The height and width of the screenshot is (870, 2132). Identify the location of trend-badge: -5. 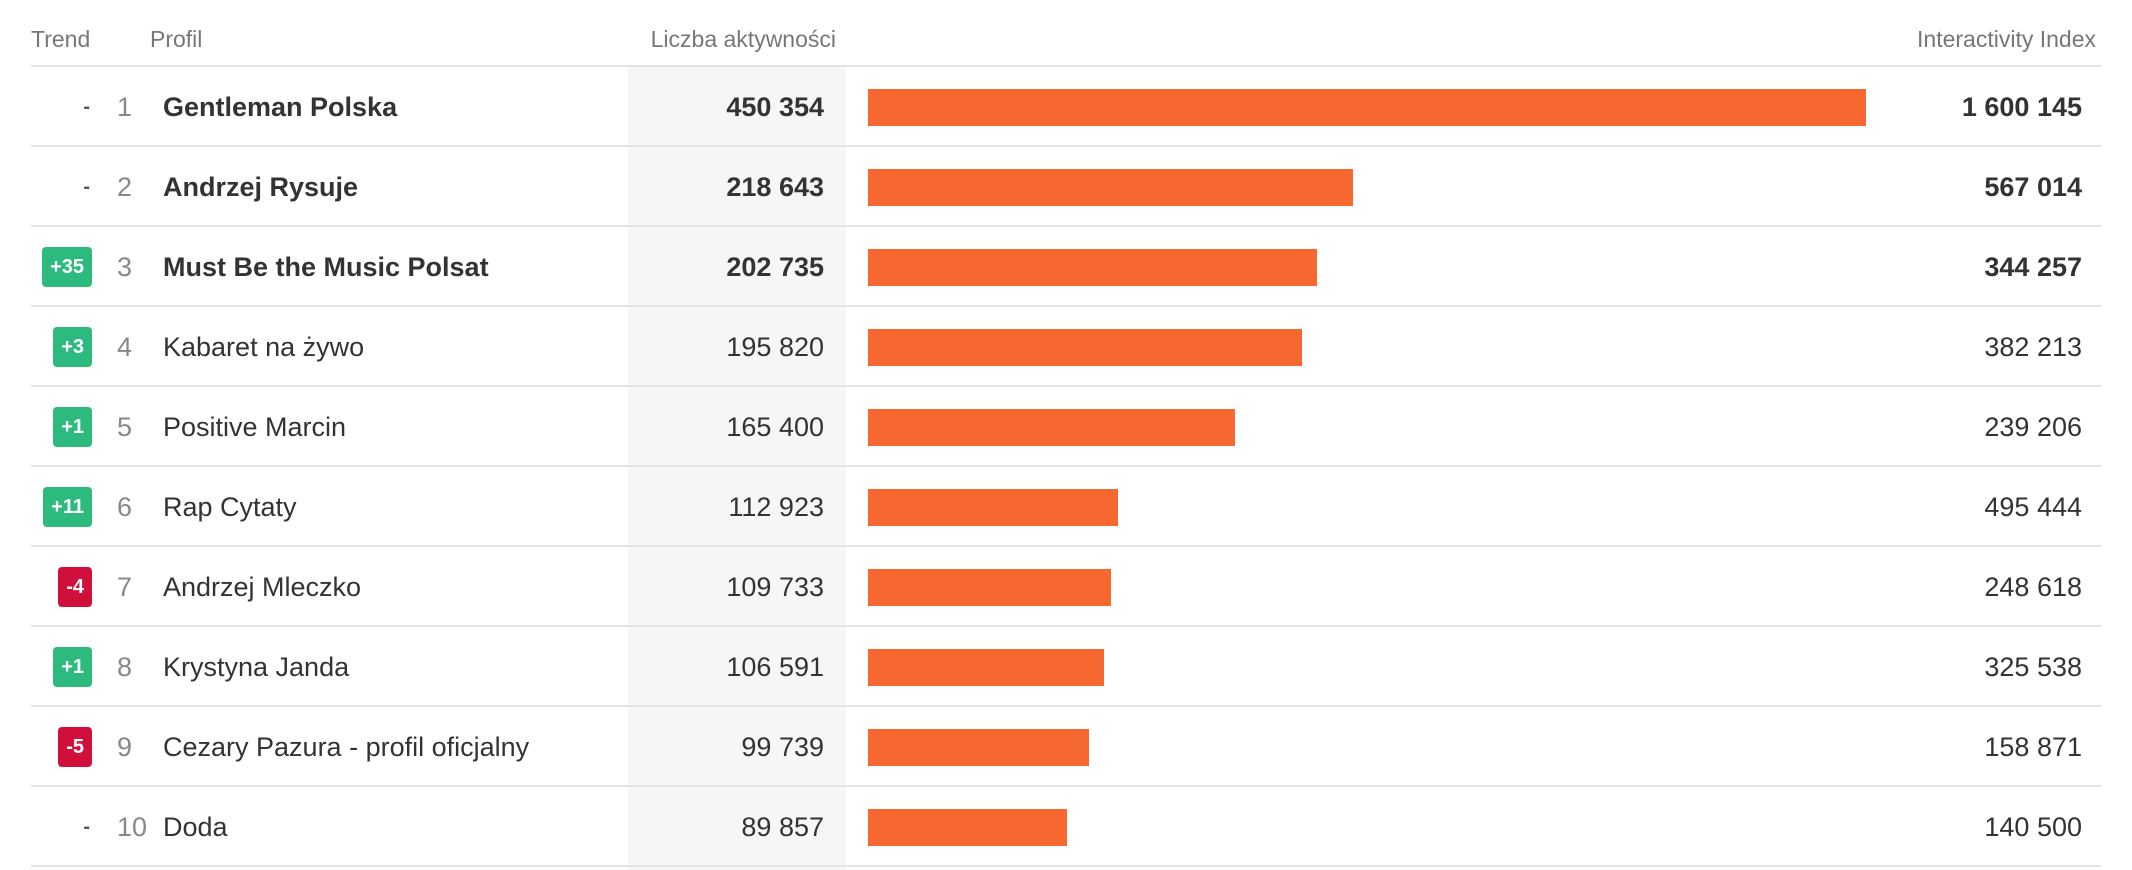
(75, 747).